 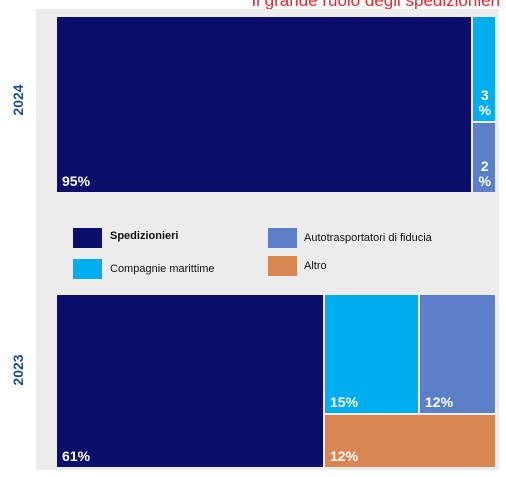 What do you see at coordinates (282, 266) in the screenshot?
I see `legend-swatch-altro` at bounding box center [282, 266].